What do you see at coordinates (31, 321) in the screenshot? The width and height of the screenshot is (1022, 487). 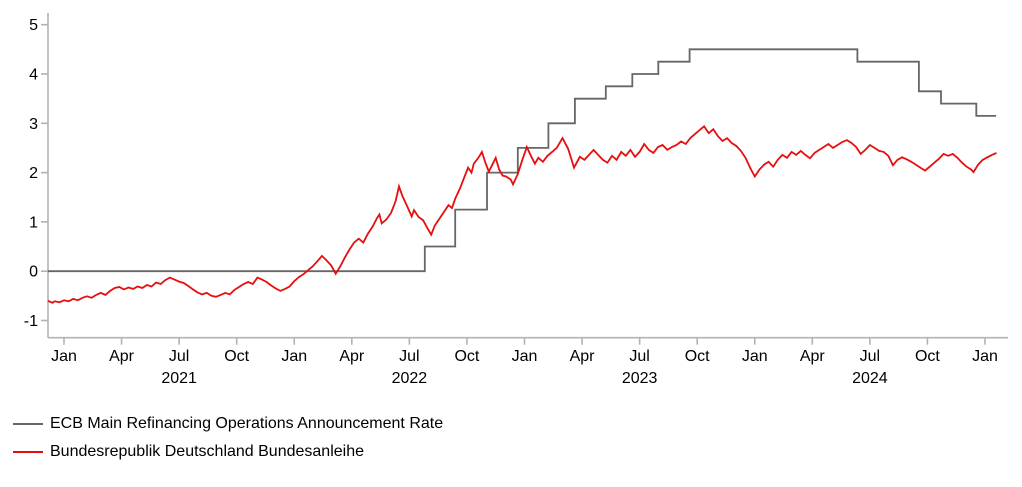 I see `y-tick-label: -1` at bounding box center [31, 321].